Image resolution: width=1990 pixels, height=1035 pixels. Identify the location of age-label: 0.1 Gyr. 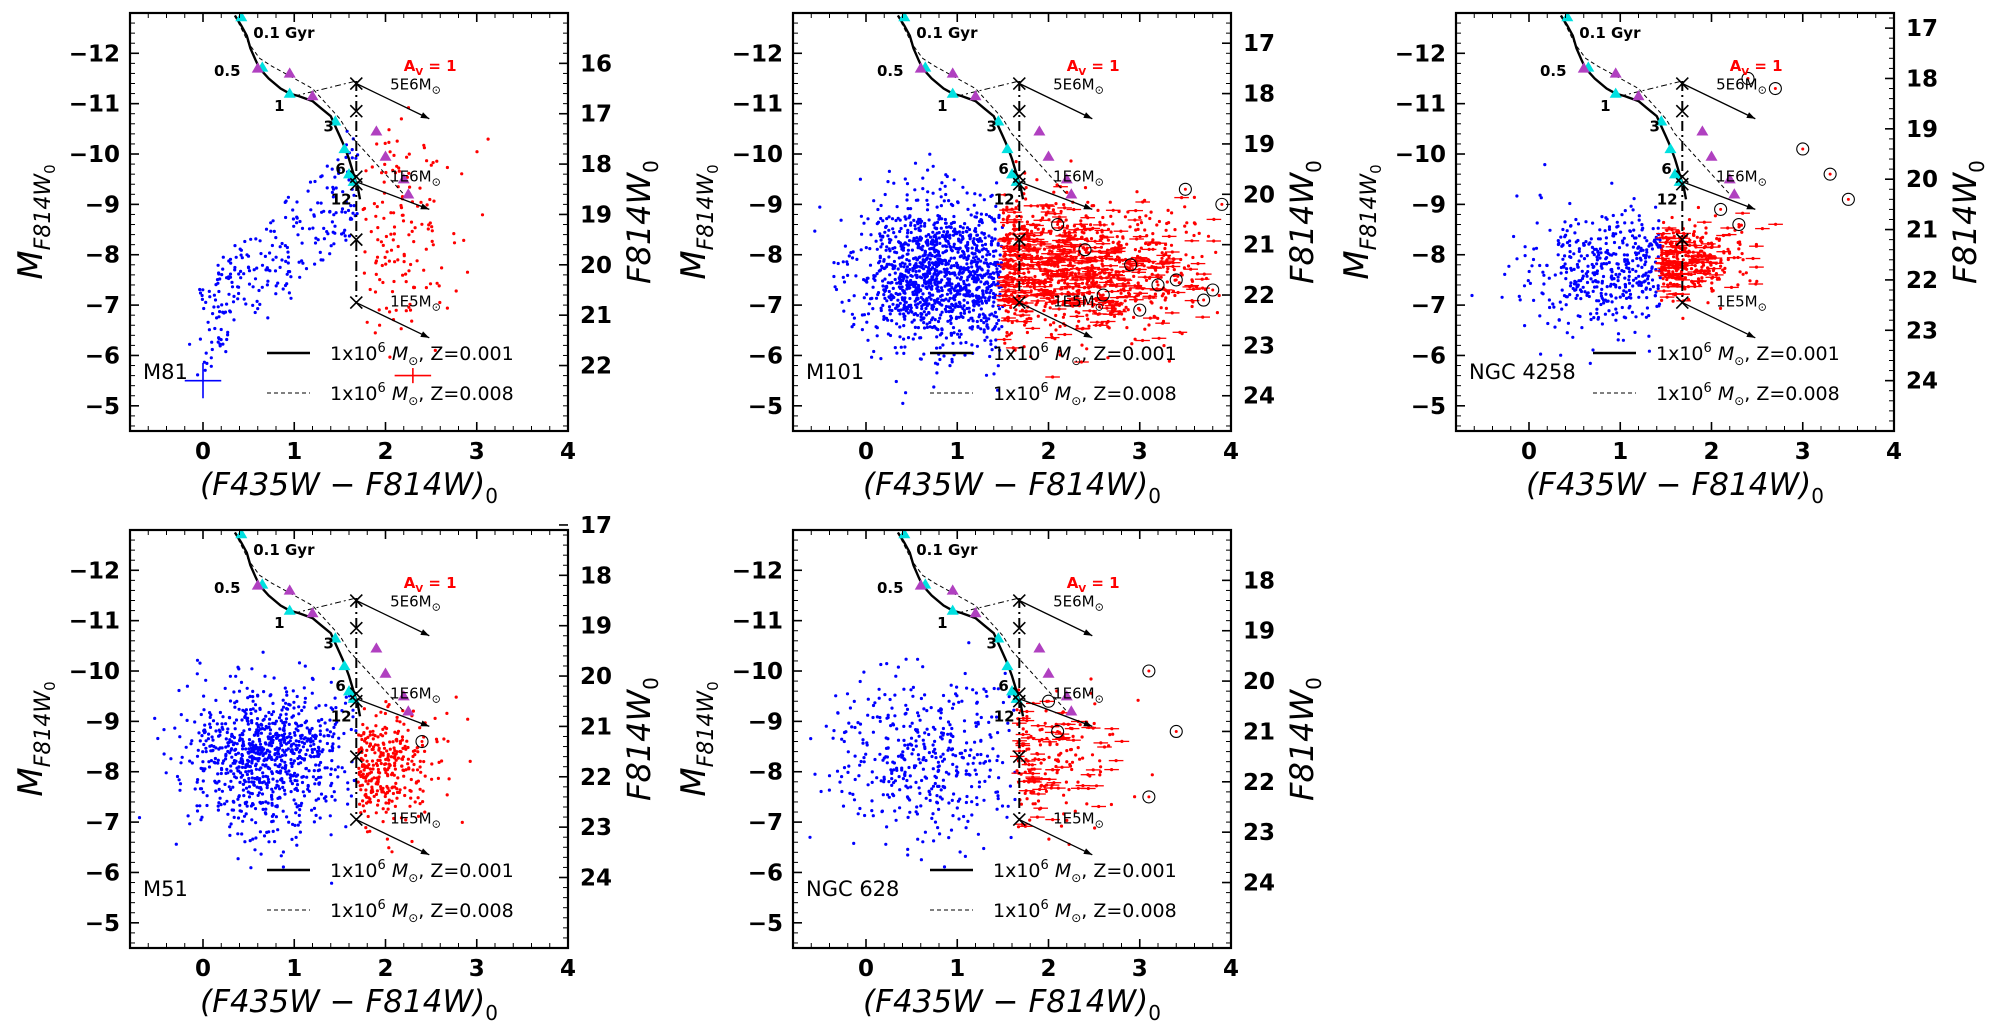
(284, 33).